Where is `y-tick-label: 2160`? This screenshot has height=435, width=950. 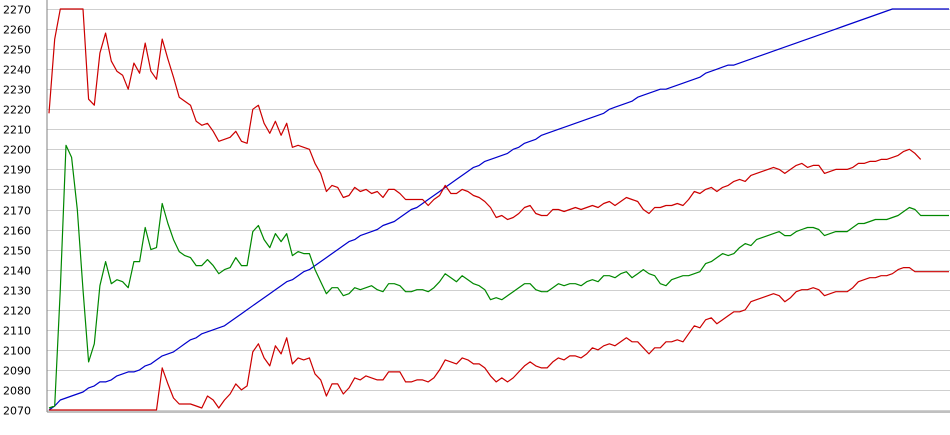 y-tick-label: 2160 is located at coordinates (17, 231).